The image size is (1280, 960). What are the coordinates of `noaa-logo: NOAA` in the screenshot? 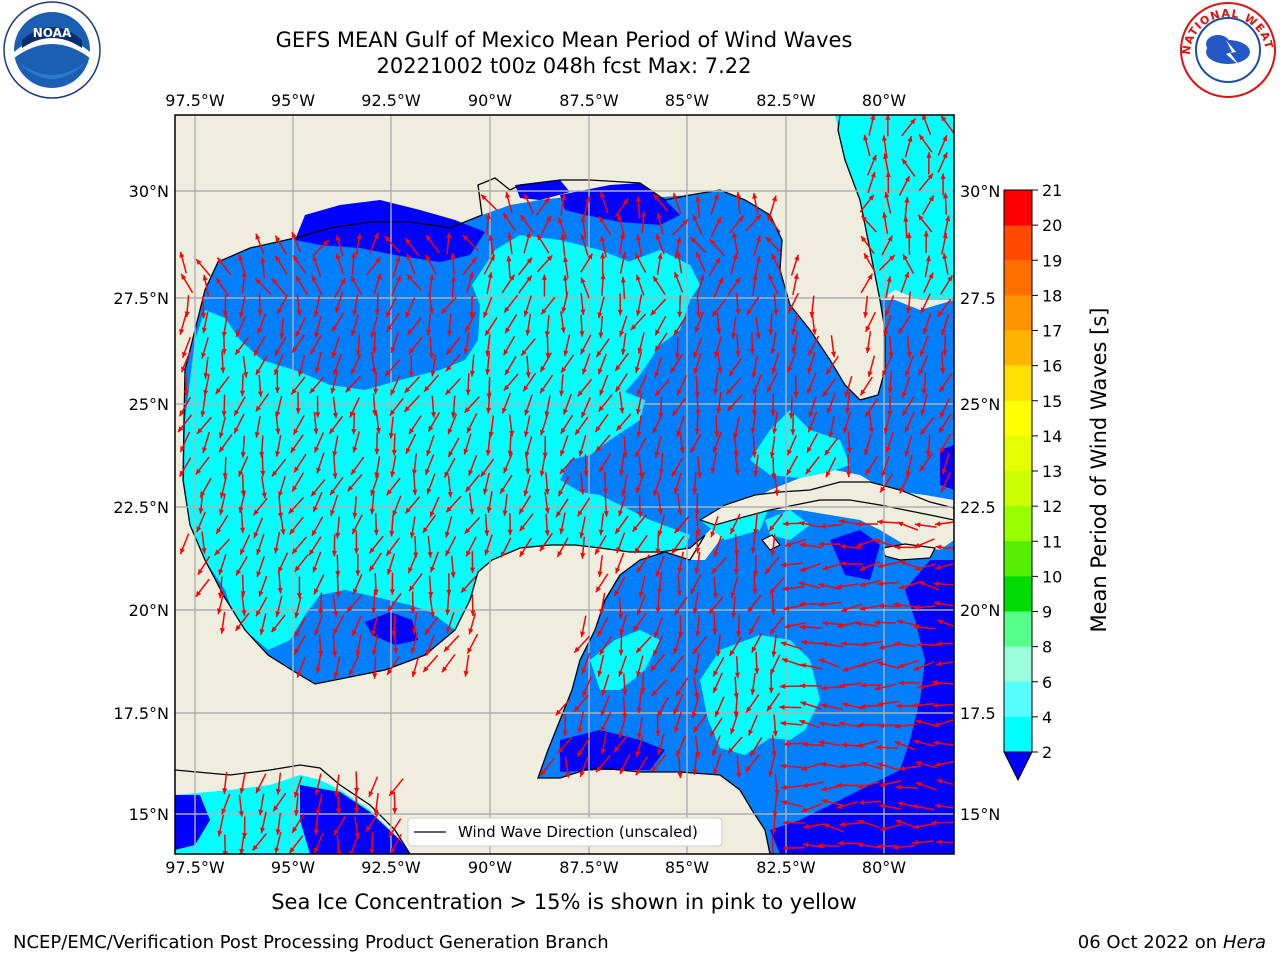 It's located at (52, 50).